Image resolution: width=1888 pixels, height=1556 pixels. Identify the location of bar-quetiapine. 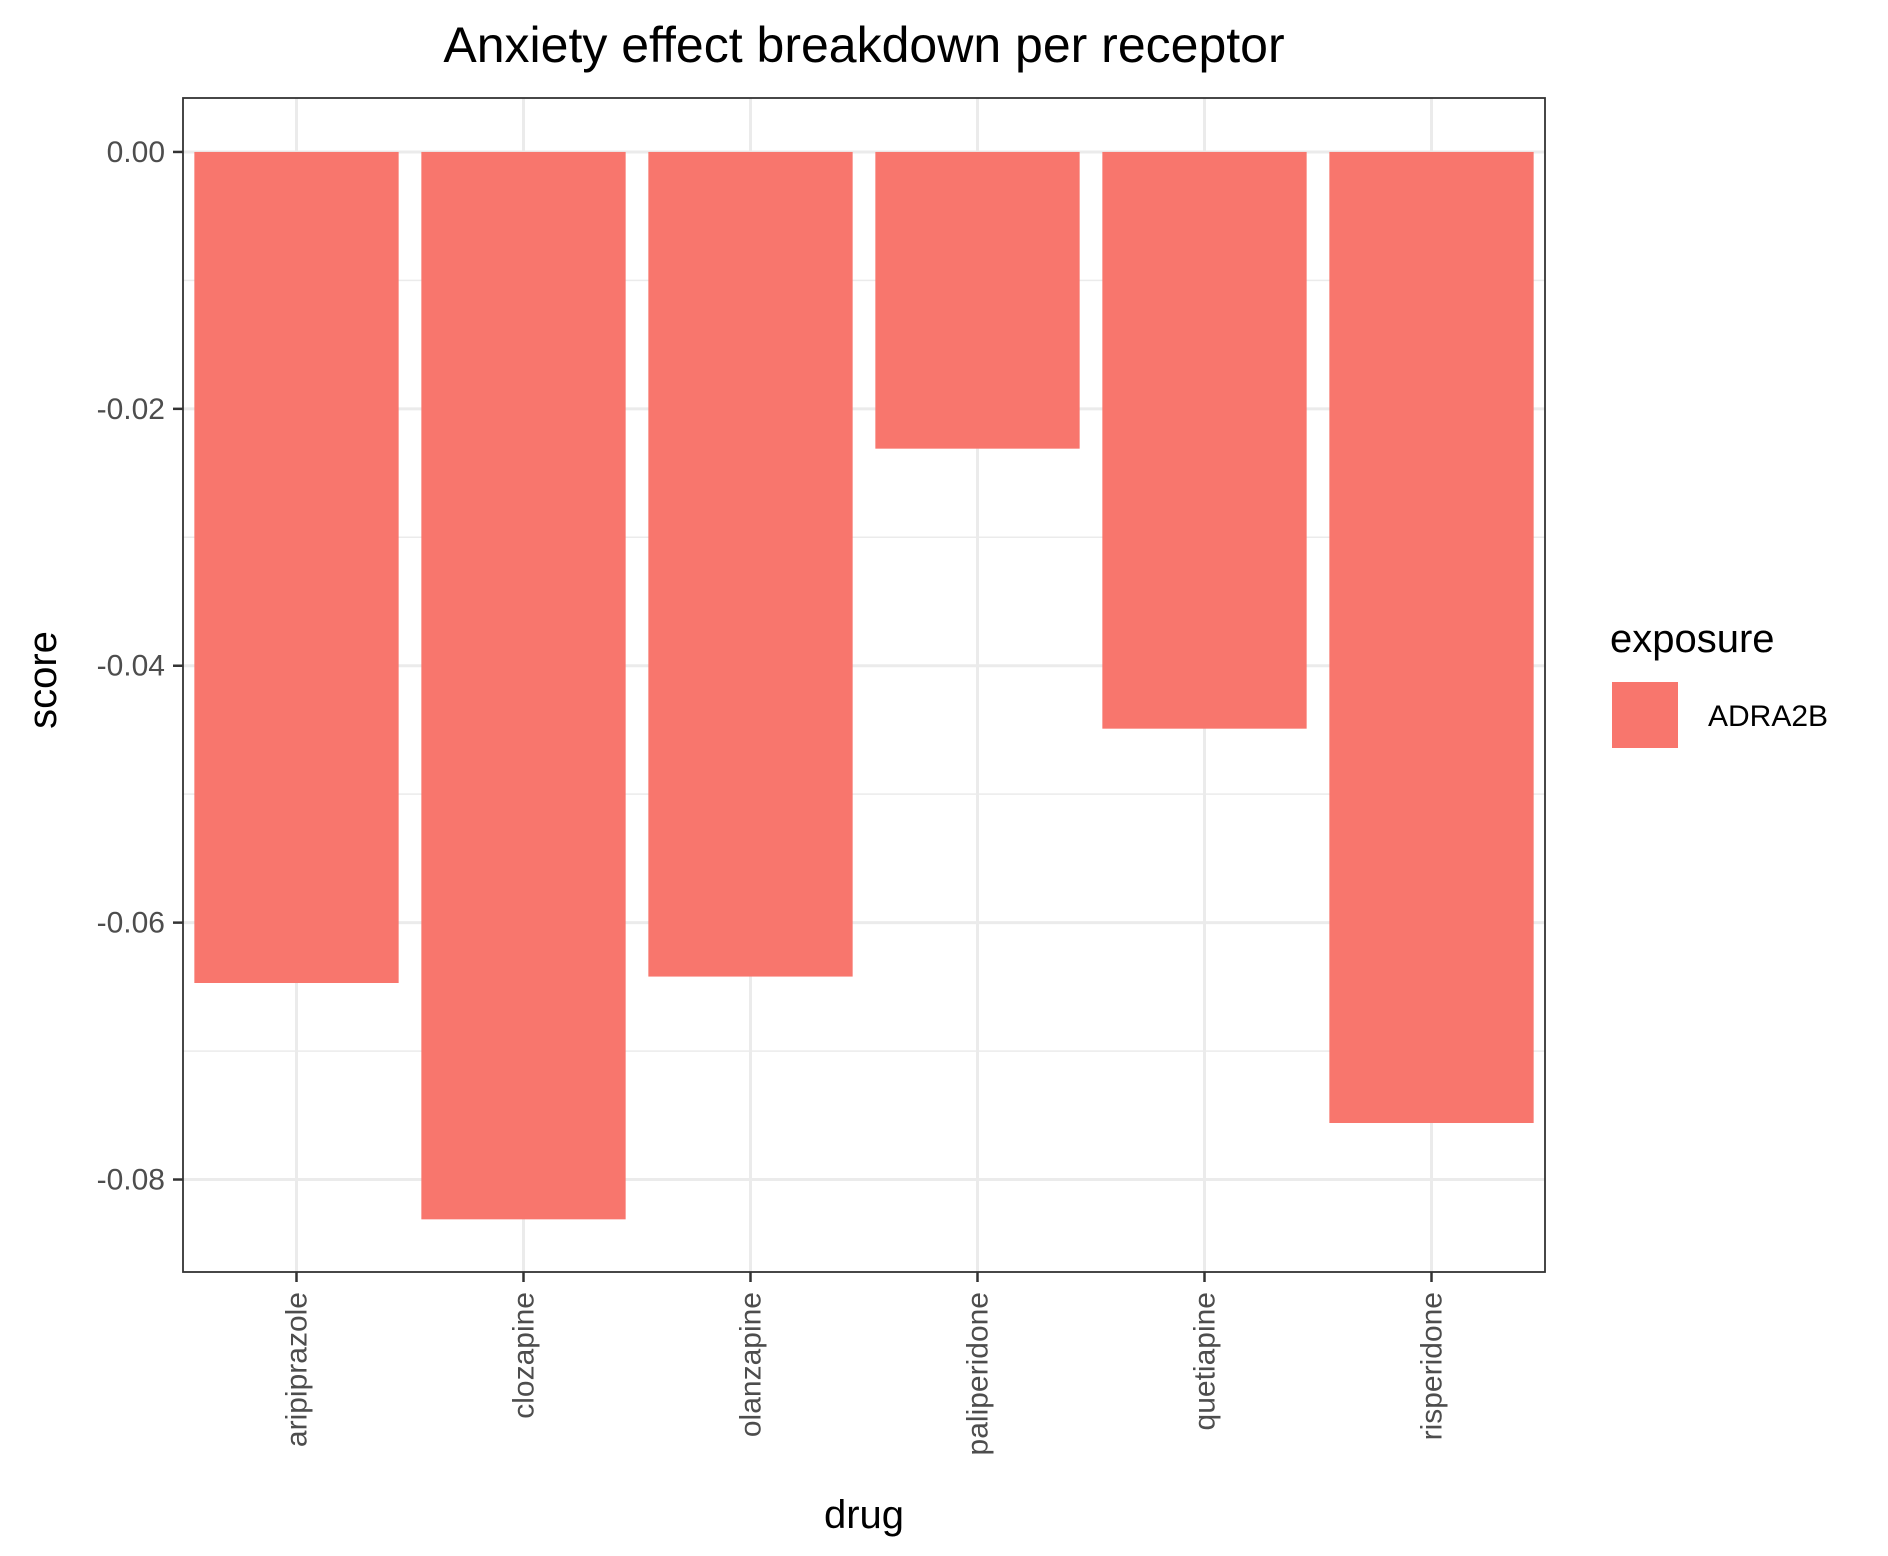
(1204, 440).